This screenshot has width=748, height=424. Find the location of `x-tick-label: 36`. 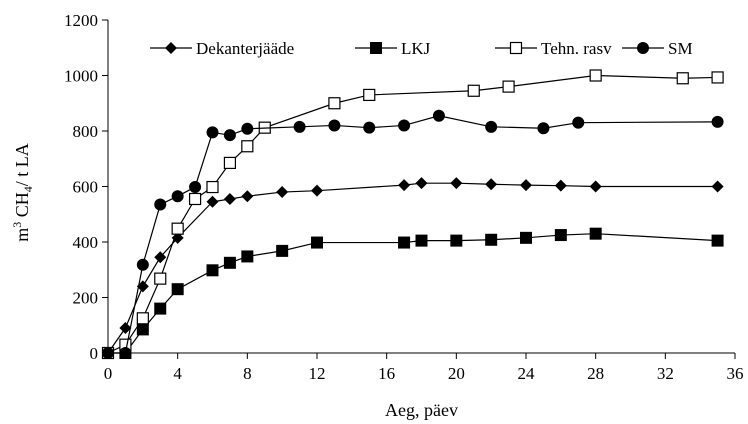

x-tick-label: 36 is located at coordinates (735, 373).